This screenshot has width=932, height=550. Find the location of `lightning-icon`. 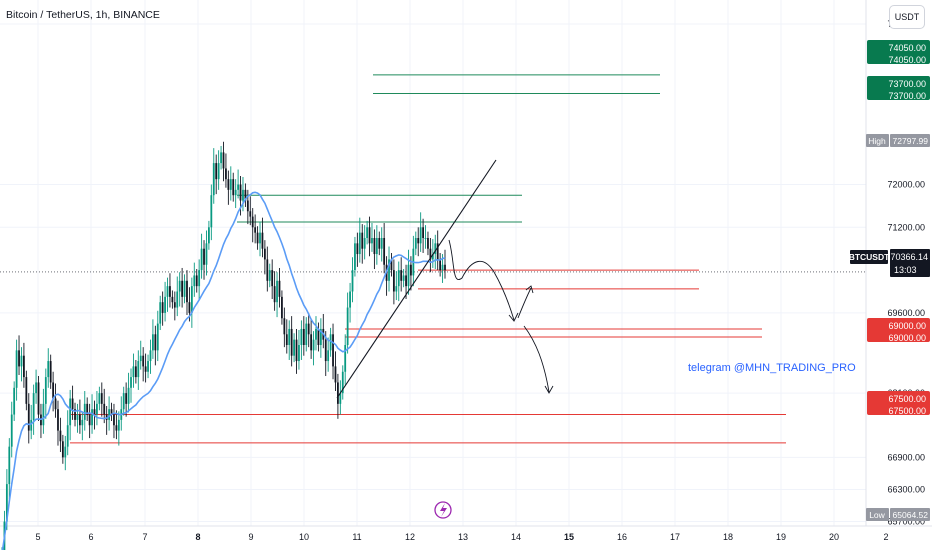

lightning-icon is located at coordinates (443, 510).